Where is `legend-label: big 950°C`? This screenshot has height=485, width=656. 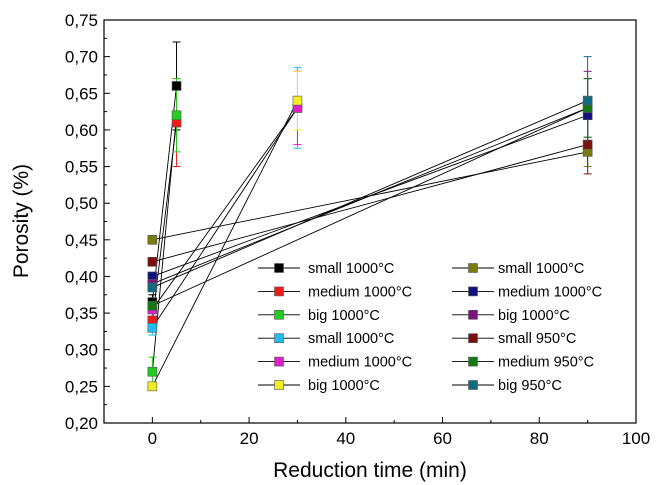
legend-label: big 950°C is located at coordinates (530, 386).